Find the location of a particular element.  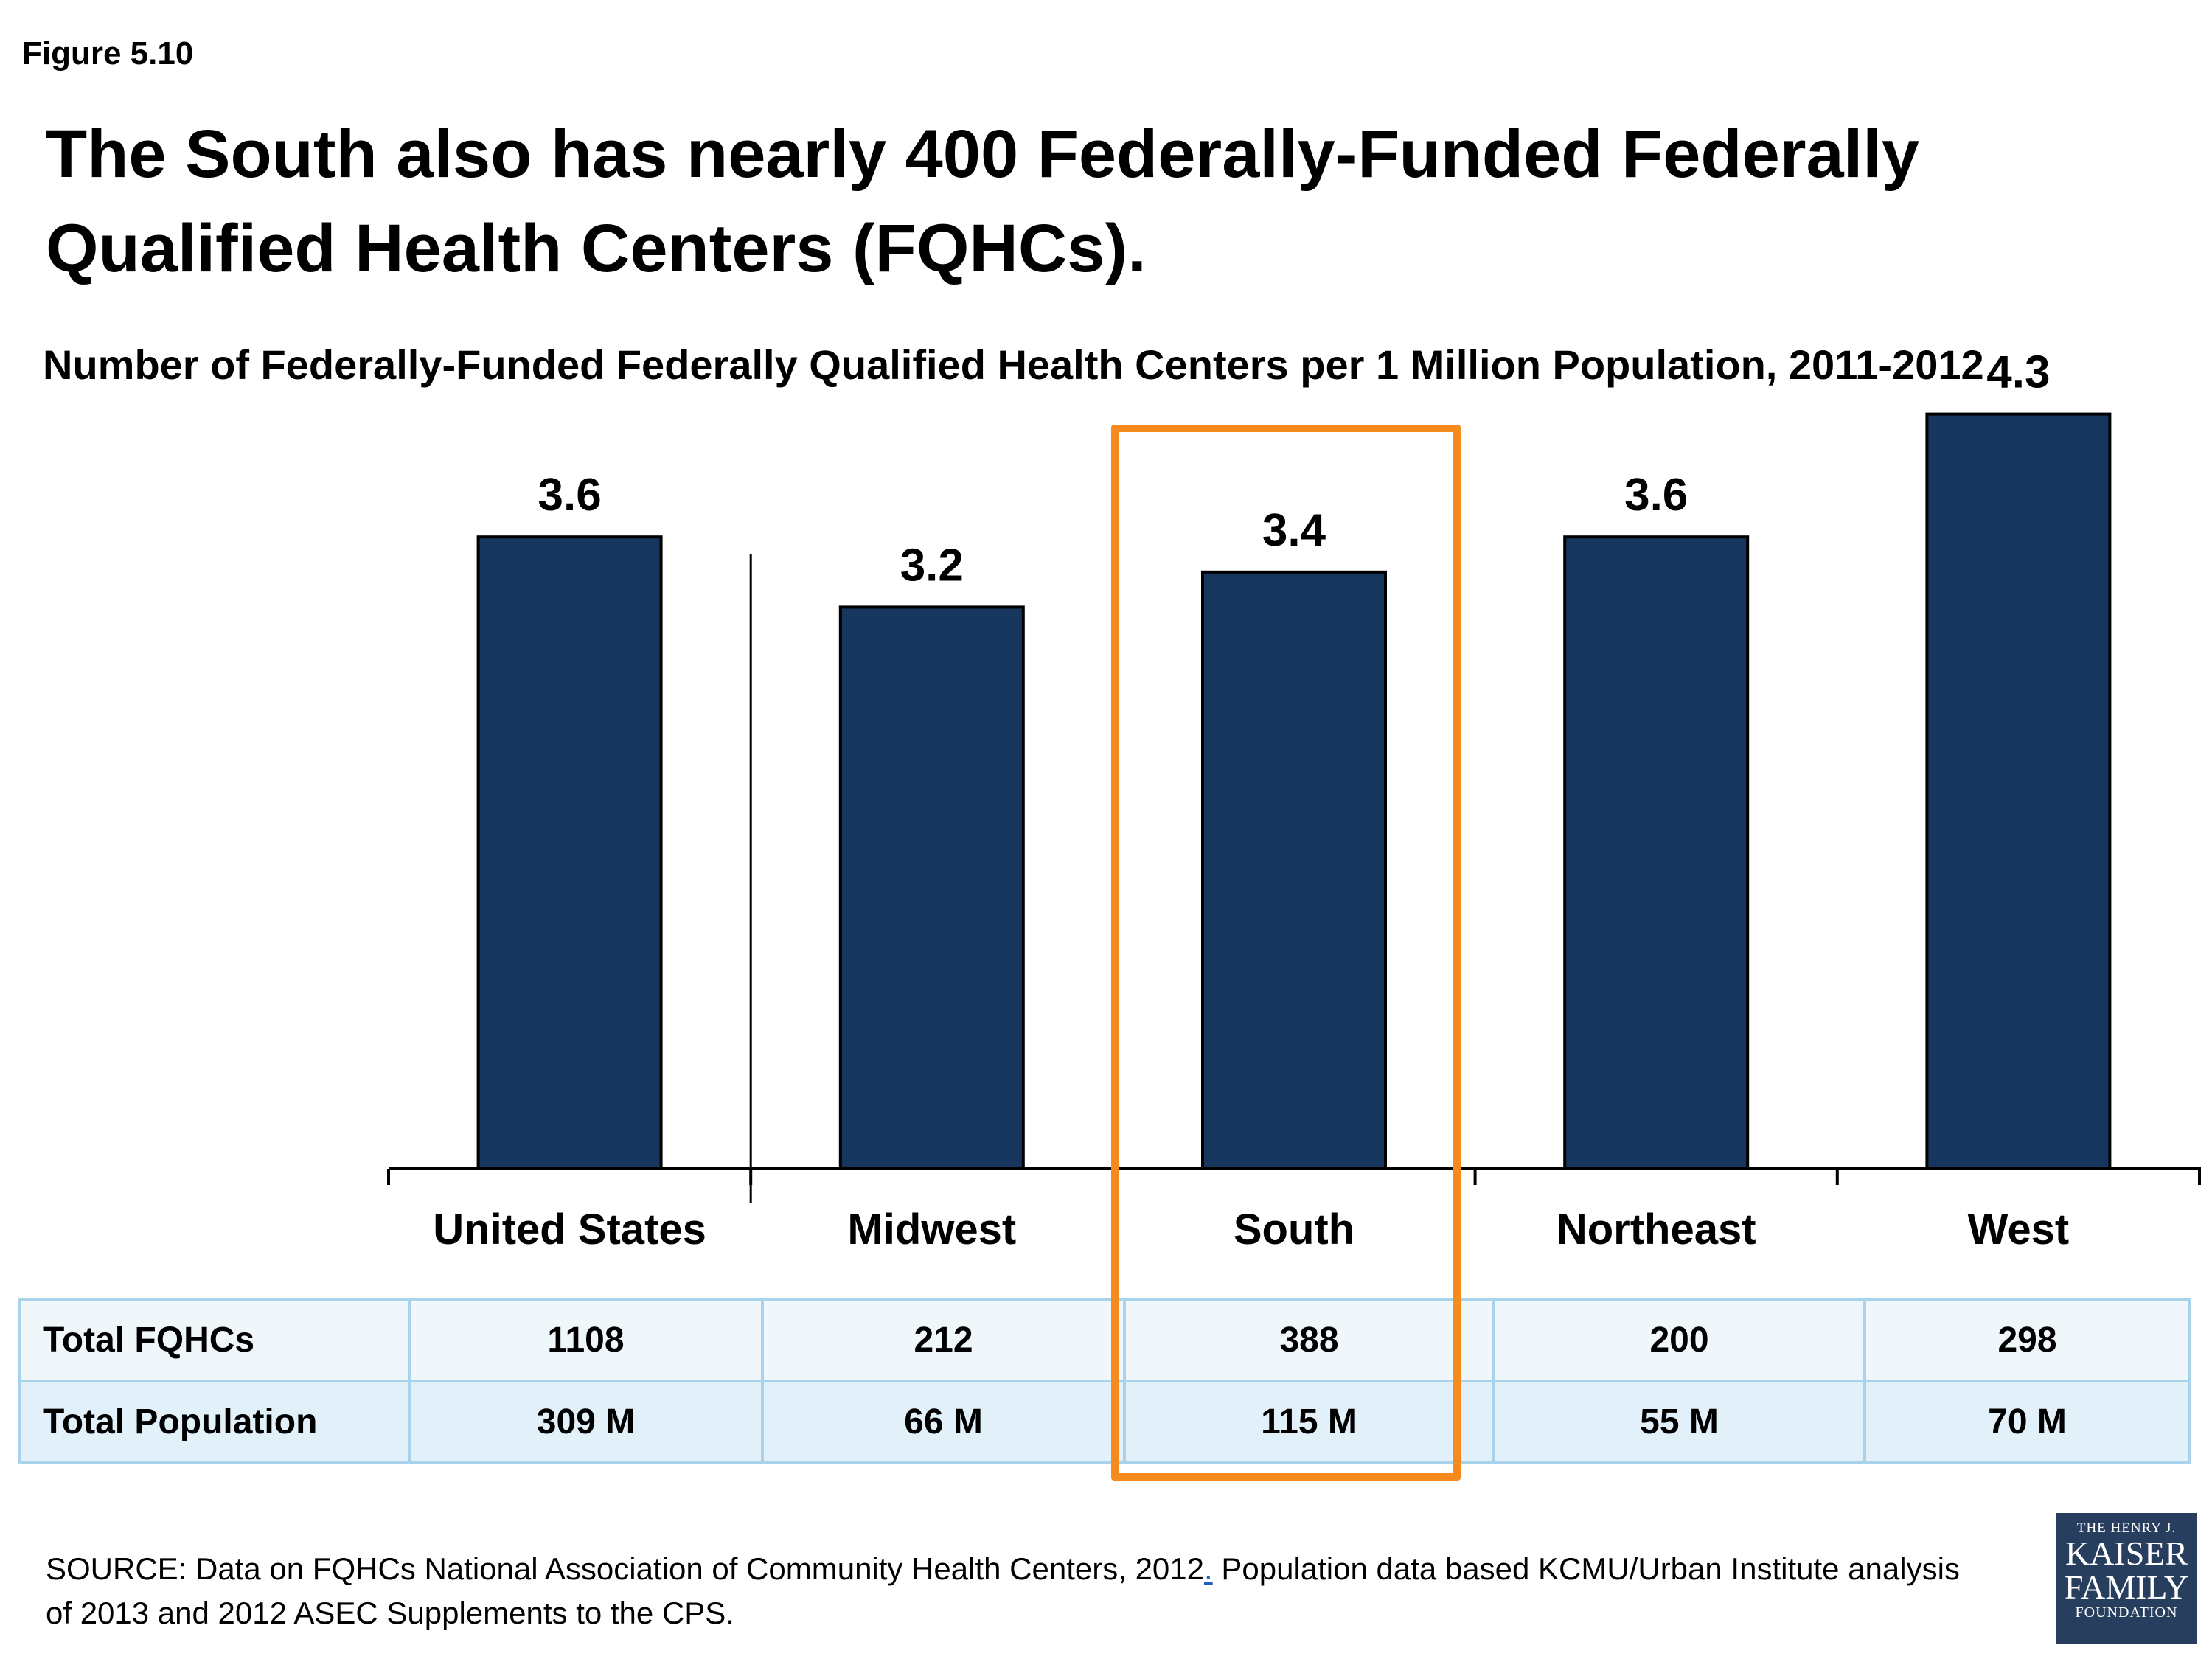

table-row-total-fqhcs: Total FQHCs 1108 212 388 200 298 is located at coordinates (1104, 1340).